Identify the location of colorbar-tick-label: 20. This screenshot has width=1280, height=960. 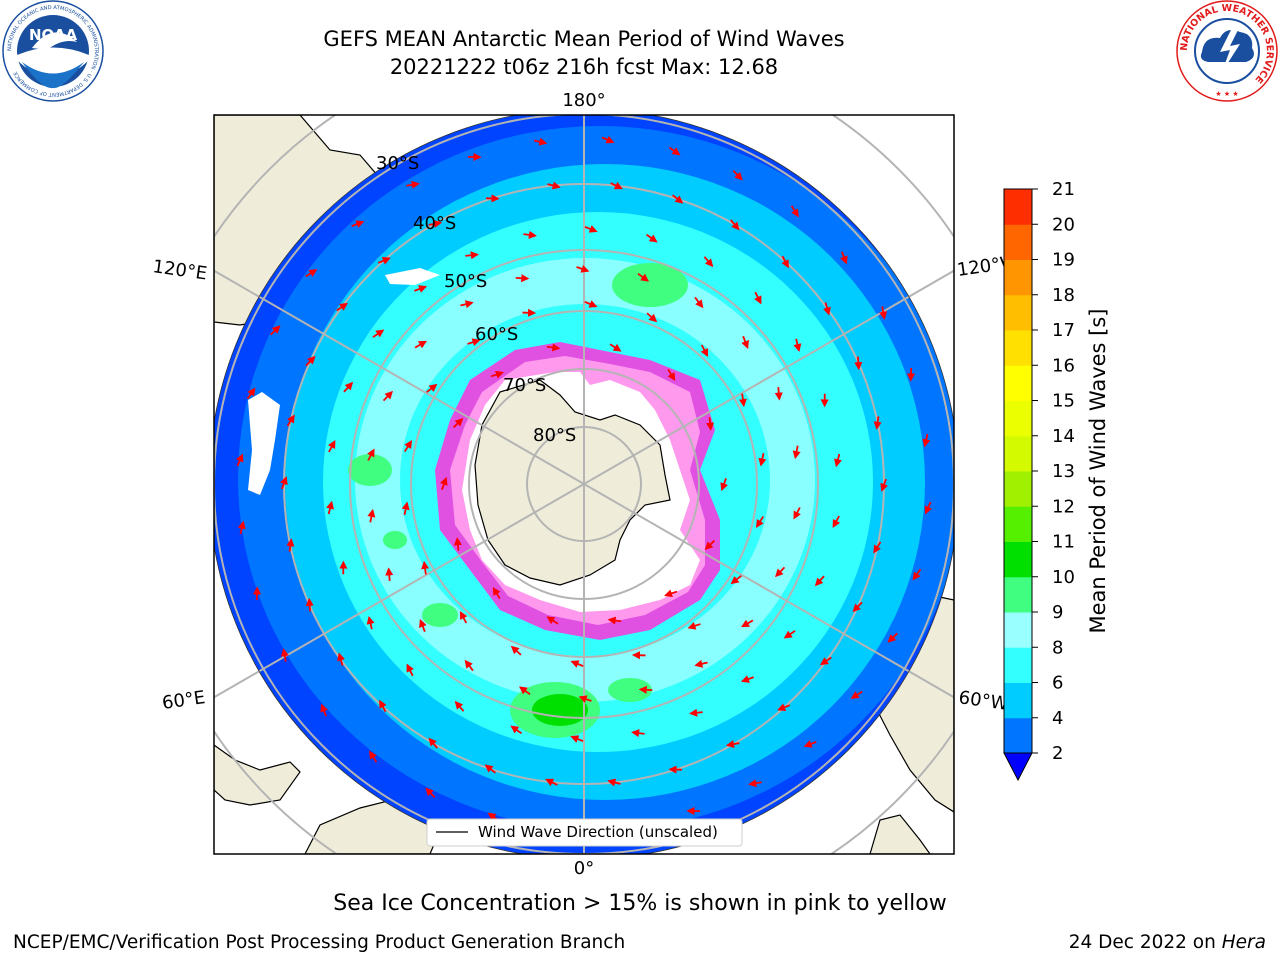
(1063, 224).